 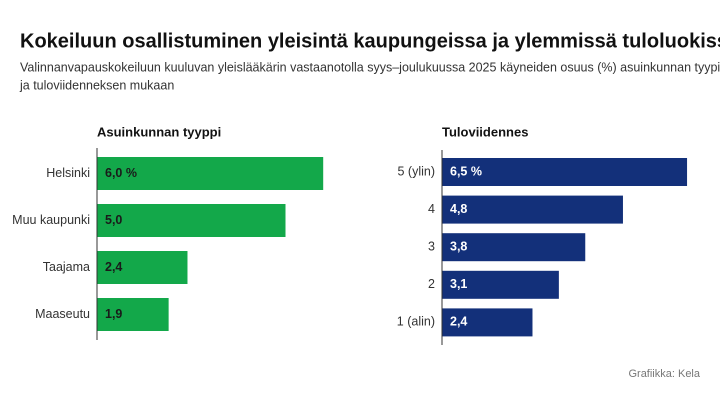 What do you see at coordinates (51, 220) in the screenshot?
I see `category-label: Muu kaupunki` at bounding box center [51, 220].